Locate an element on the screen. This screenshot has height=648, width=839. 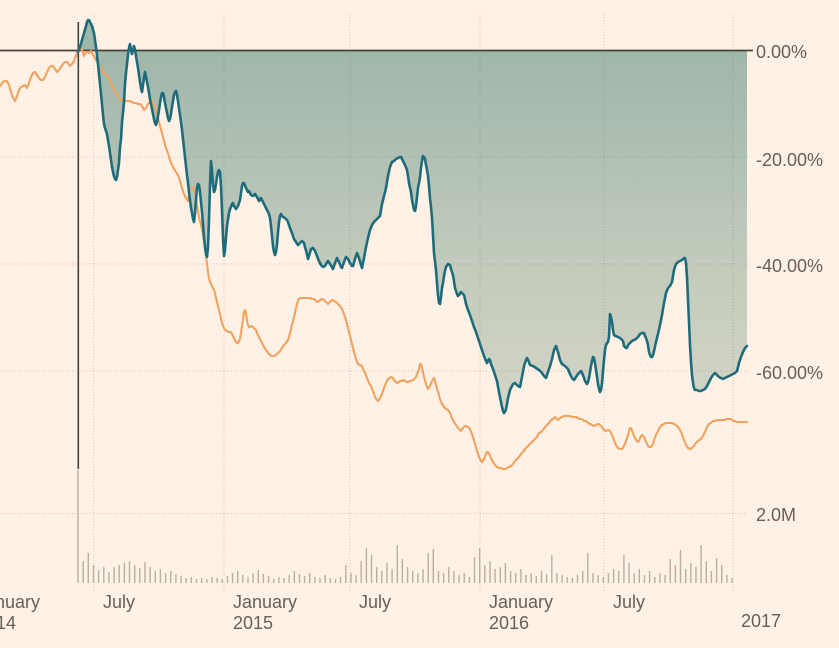
svg-text: 2017 is located at coordinates (761, 621).